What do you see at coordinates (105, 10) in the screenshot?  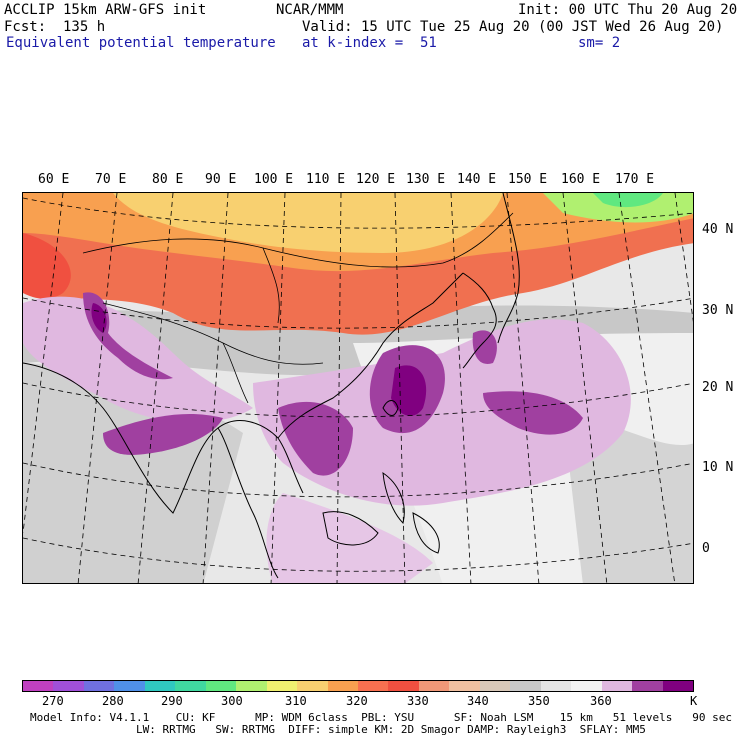 I see `model-title: ACCLIP 15km ARW-GFS init` at bounding box center [105, 10].